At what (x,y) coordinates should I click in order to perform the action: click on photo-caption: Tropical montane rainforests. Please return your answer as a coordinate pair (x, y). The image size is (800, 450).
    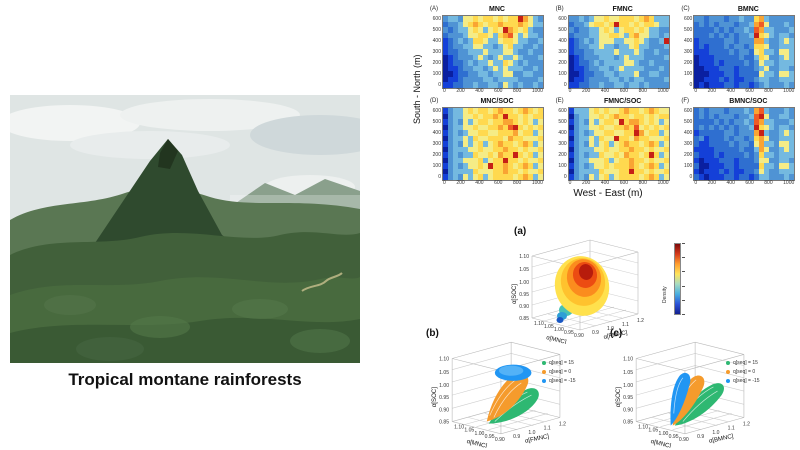
    Looking at the image, I should click on (185, 379).